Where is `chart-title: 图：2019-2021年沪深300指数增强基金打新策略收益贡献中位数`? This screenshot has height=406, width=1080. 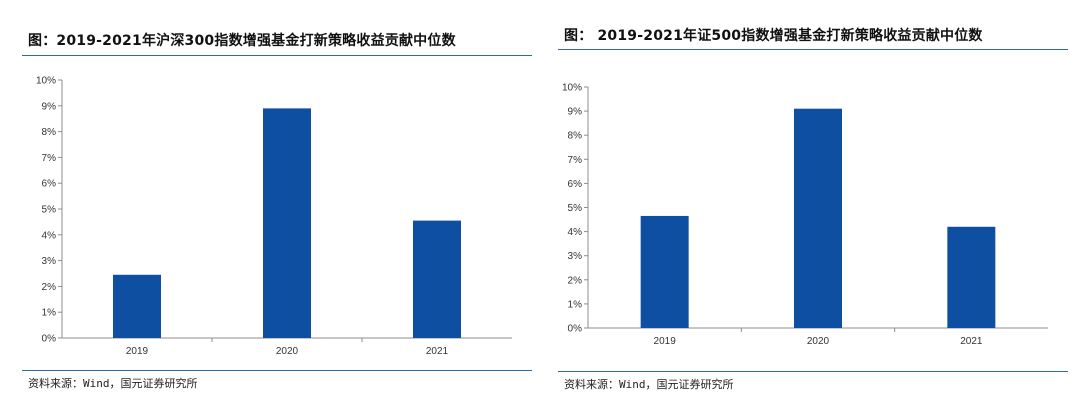 chart-title: 图：2019-2021年沪深300指数增强基金打新策略收益贡献中位数 is located at coordinates (242, 41).